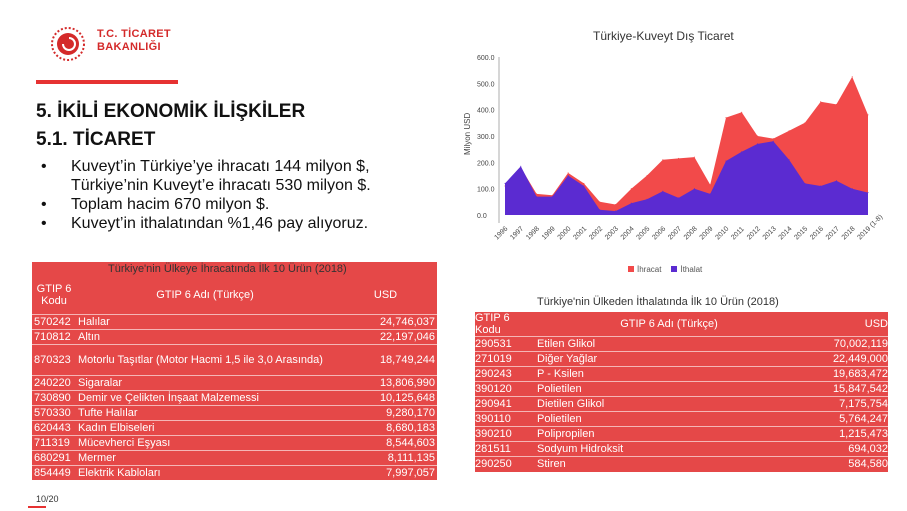 This screenshot has width=907, height=511. I want to click on ministry-logo, so click(117, 45).